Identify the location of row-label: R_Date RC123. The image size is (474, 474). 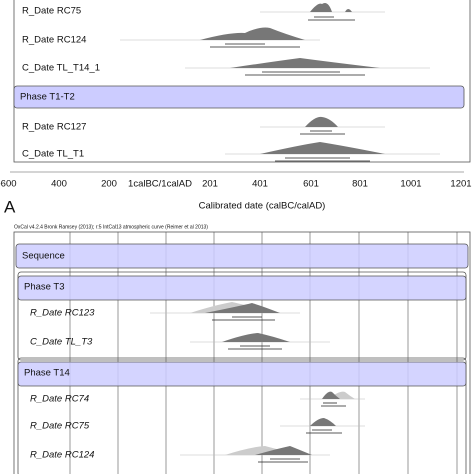
(62, 313).